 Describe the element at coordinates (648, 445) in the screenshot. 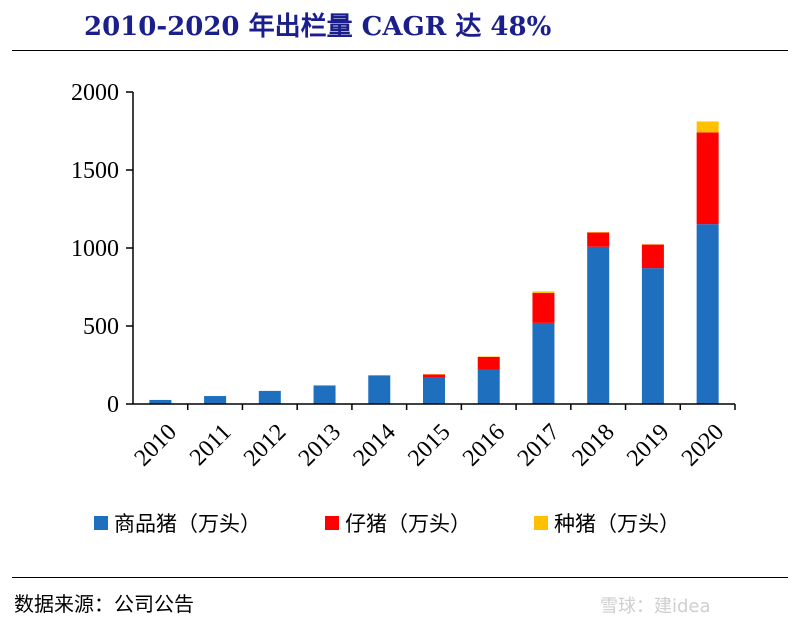

I see `x-tick-label-2019: 2019` at that location.